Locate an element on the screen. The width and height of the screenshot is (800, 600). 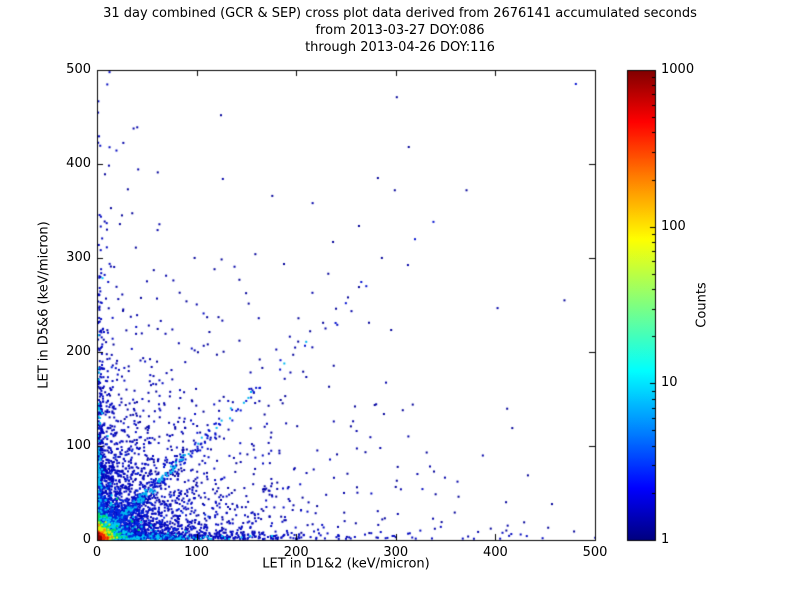
y-tick-label: 300 is located at coordinates (78, 257).